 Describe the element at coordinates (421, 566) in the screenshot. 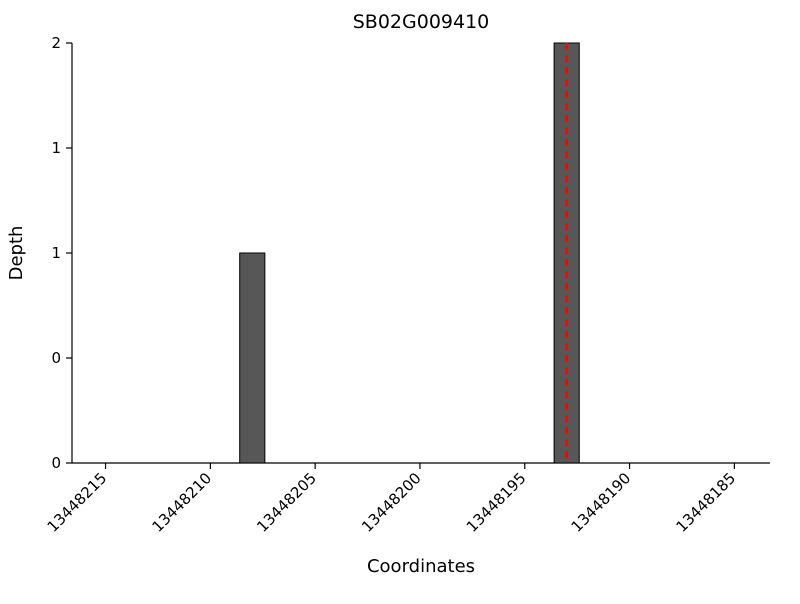

I see `x-axis-label: Coordinates` at that location.